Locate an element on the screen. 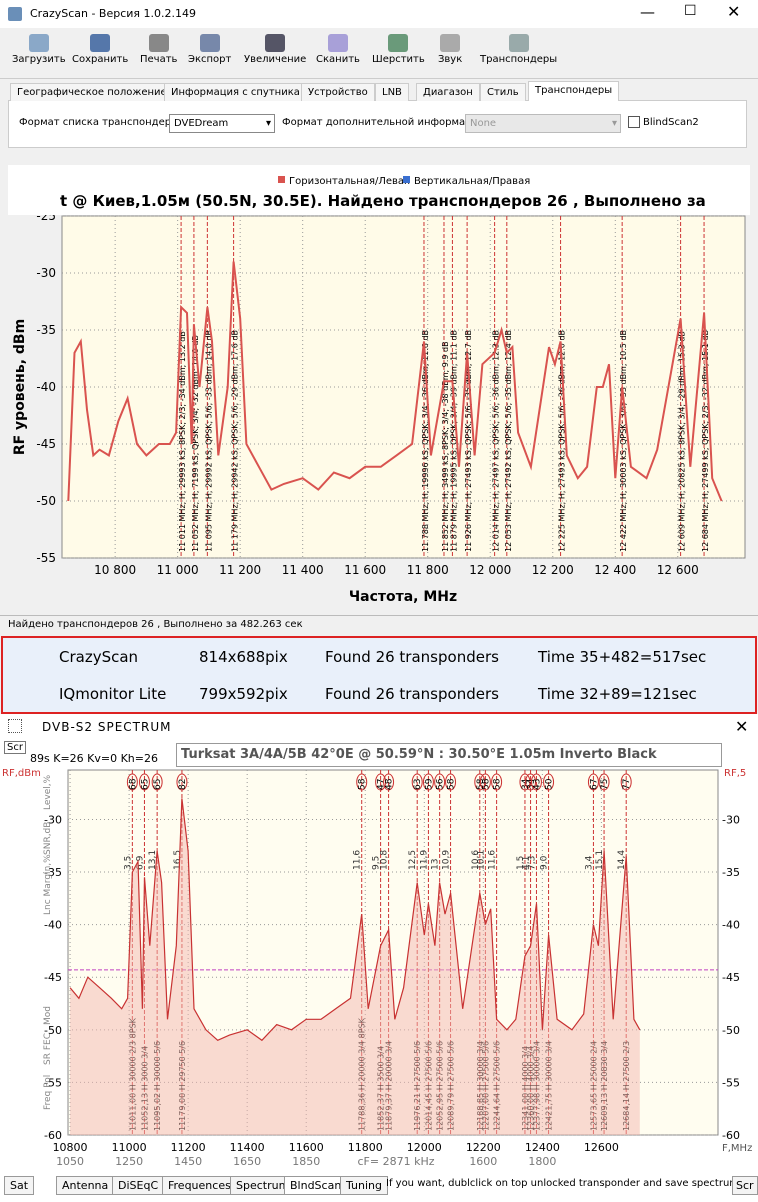  legend-label: Горизонтальная/Левая is located at coordinates (349, 181).